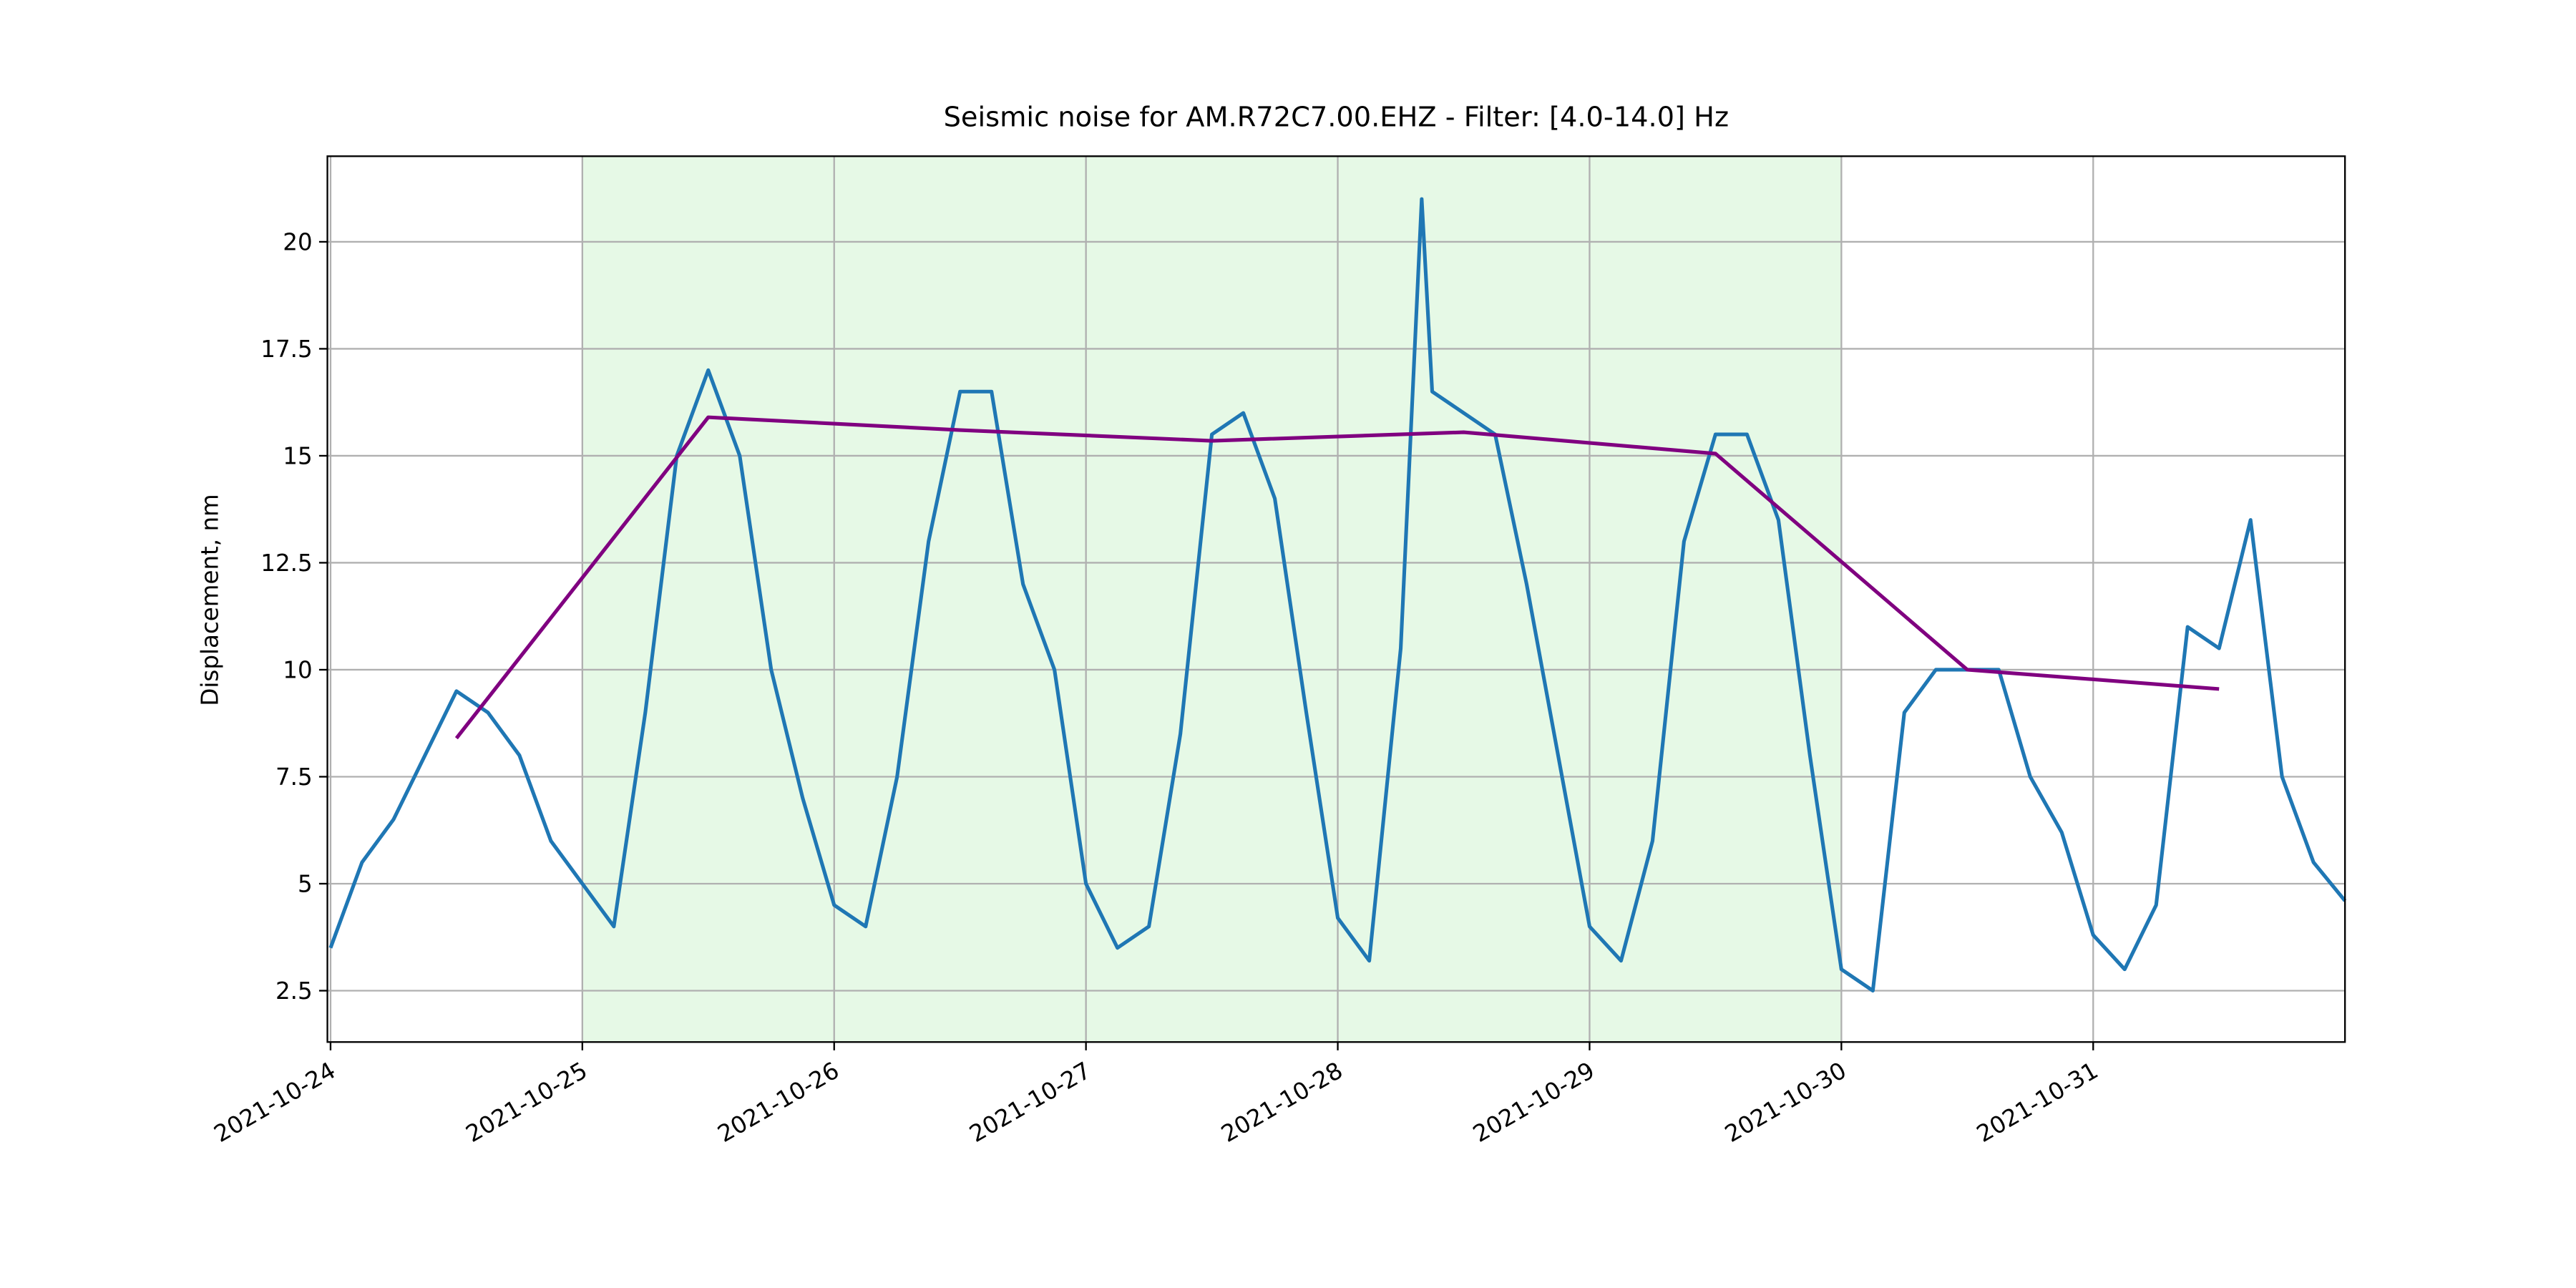 This screenshot has height=1288, width=2576. I want to click on y-tick-label: 2.5, so click(294, 991).